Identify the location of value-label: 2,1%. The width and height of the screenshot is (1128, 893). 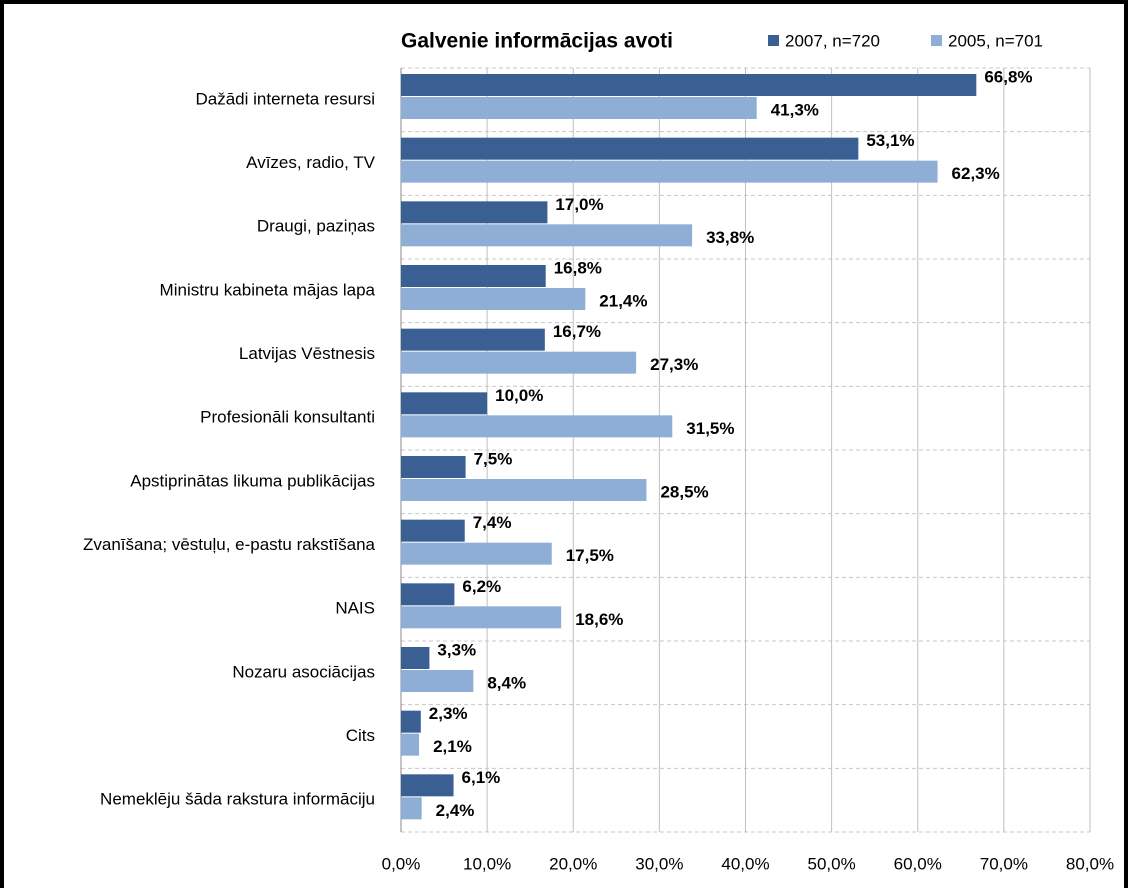
(452, 746).